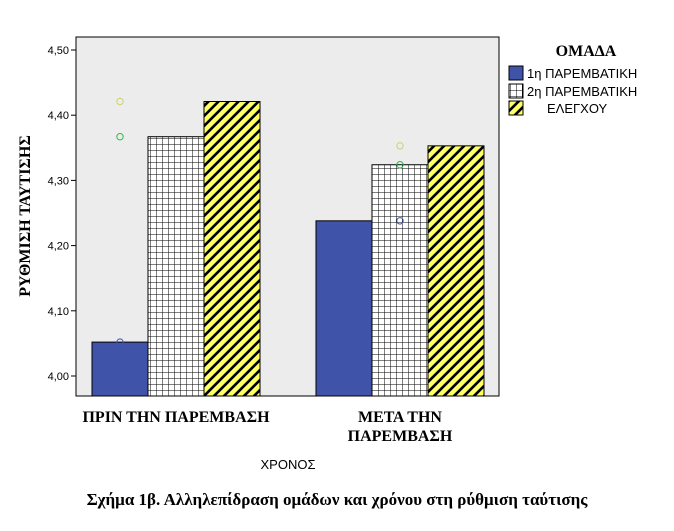 This screenshot has width=674, height=531. Describe the element at coordinates (288, 464) in the screenshot. I see `x-axis-label: ΧΡΟΝΟΣ` at that location.